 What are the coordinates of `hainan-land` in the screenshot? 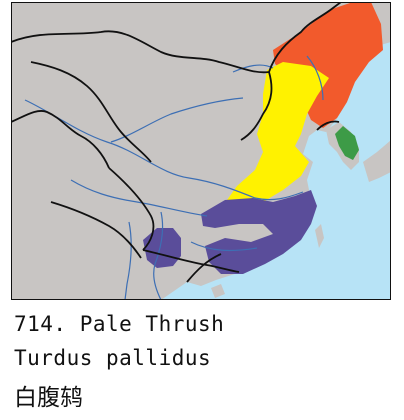 It's located at (218, 291).